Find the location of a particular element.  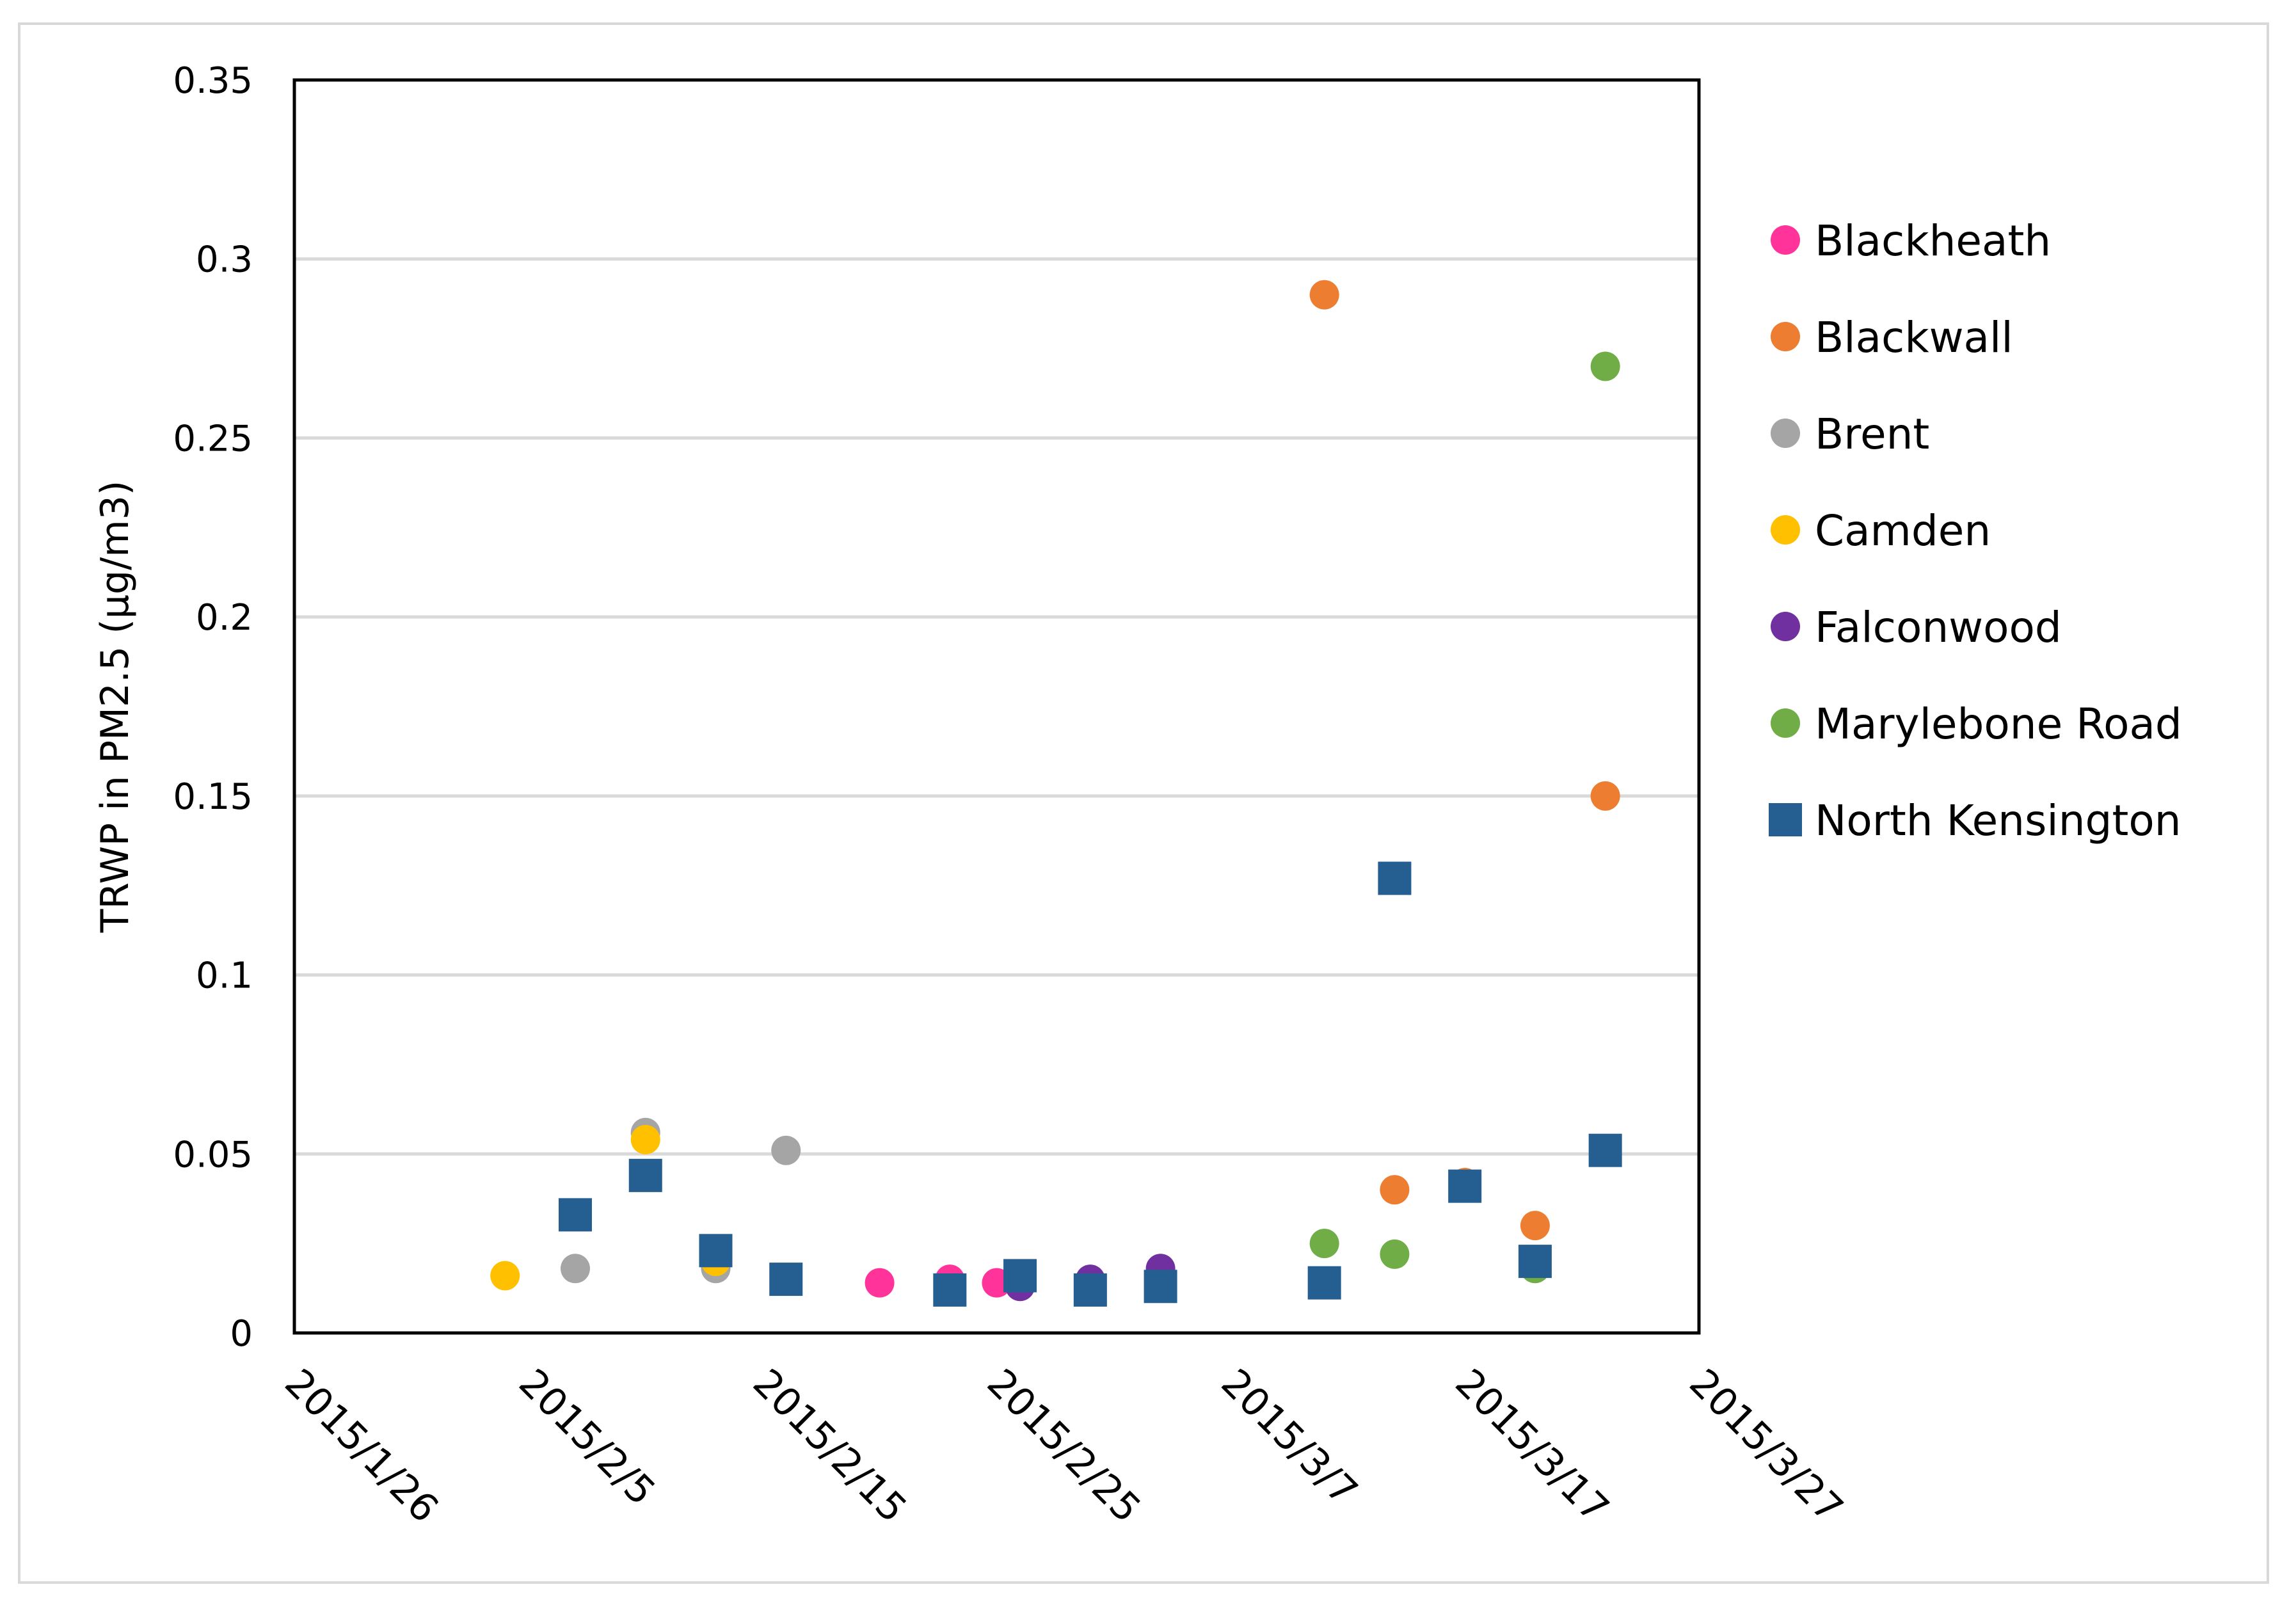

y-tick-label: 0 is located at coordinates (241, 1334).